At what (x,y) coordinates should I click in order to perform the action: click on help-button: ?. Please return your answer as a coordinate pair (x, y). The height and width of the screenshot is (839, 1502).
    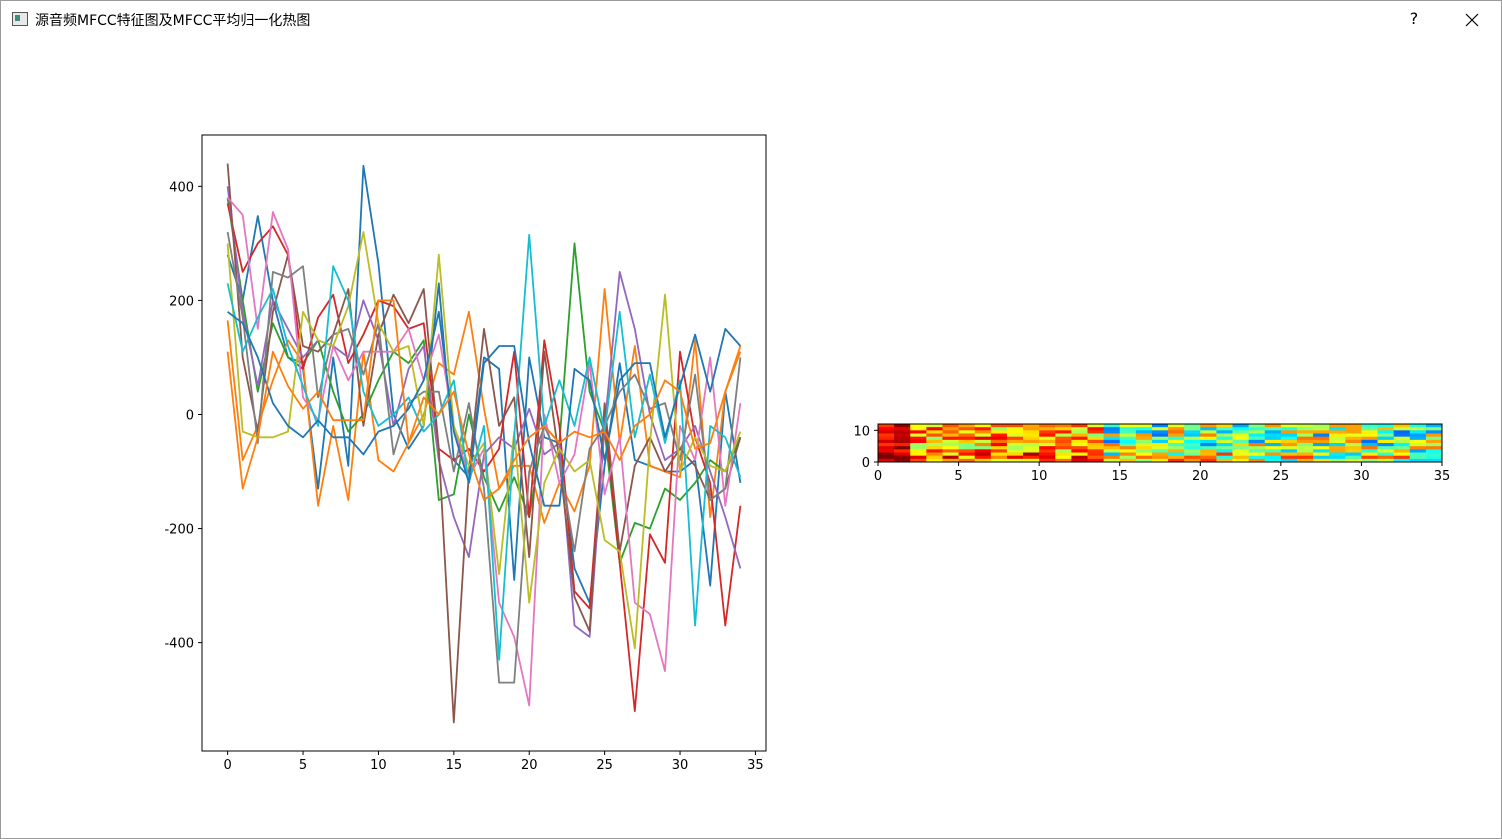
    Looking at the image, I should click on (1414, 18).